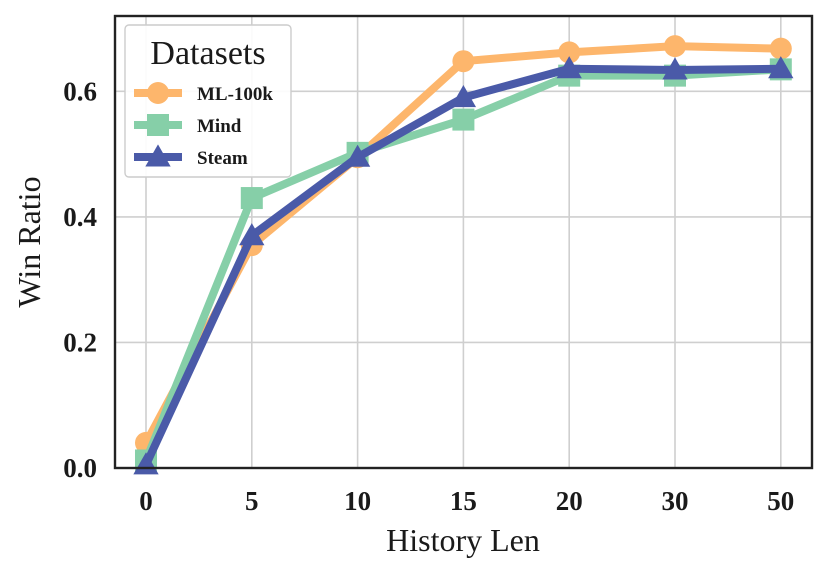 The image size is (830, 573). What do you see at coordinates (80, 91) in the screenshot?
I see `y-tick-label: 0.6` at bounding box center [80, 91].